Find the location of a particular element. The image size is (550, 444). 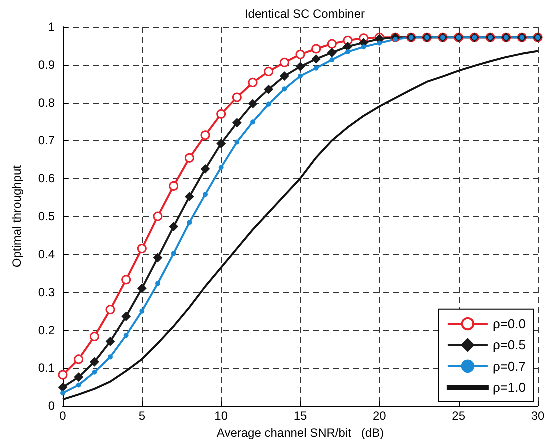

y-tick-label: 0.8 is located at coordinates (47, 103).